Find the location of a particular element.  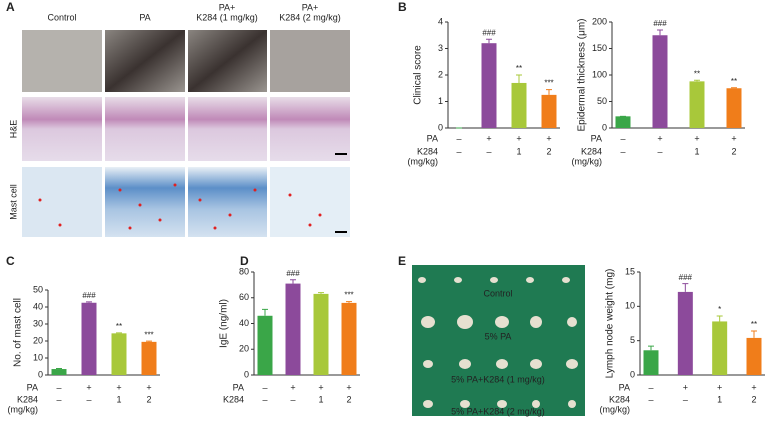

y-tick-label: 2 is located at coordinates (440, 74).